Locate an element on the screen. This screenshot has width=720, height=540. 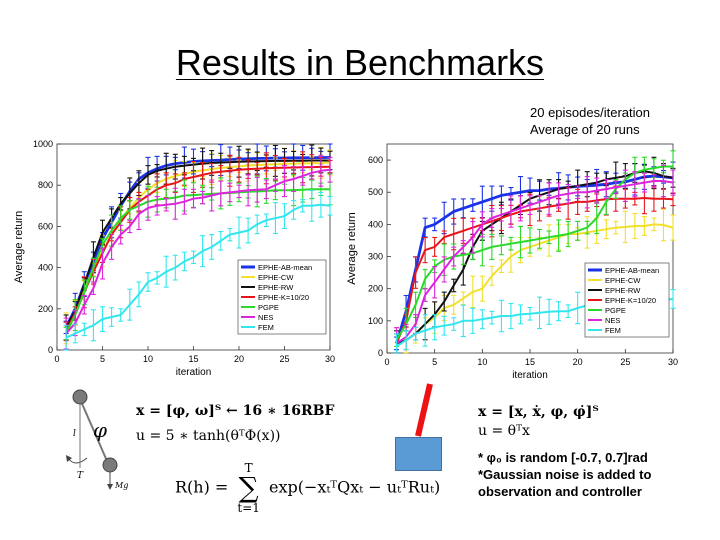
y-tick-label: 800 is located at coordinates (45, 185).